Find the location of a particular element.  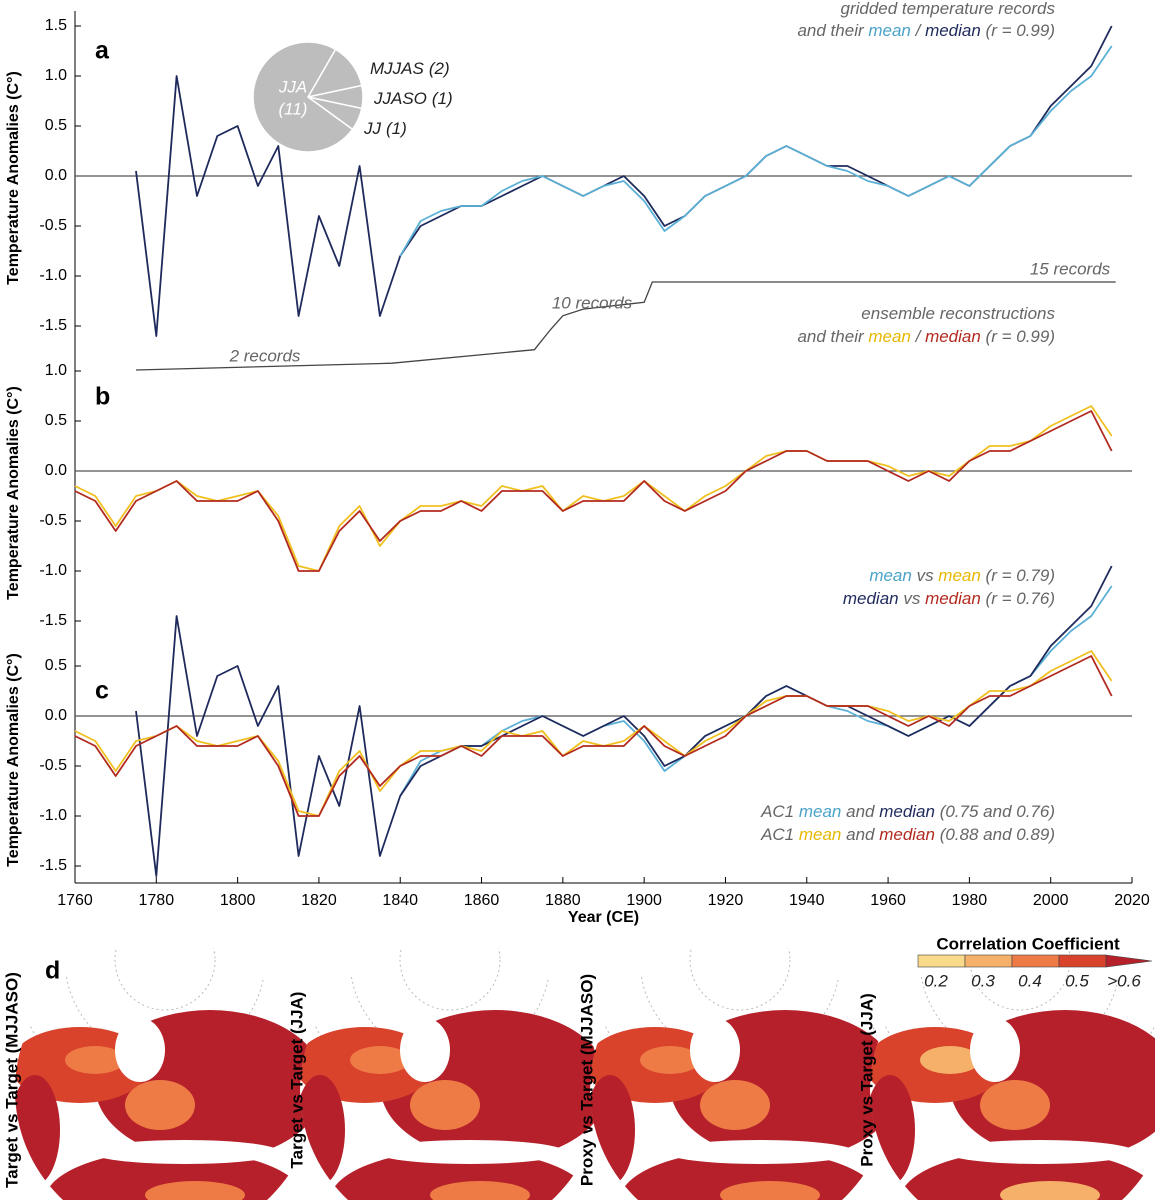

map-label: Target vs Target (MJJASO) is located at coordinates (11, 1080).